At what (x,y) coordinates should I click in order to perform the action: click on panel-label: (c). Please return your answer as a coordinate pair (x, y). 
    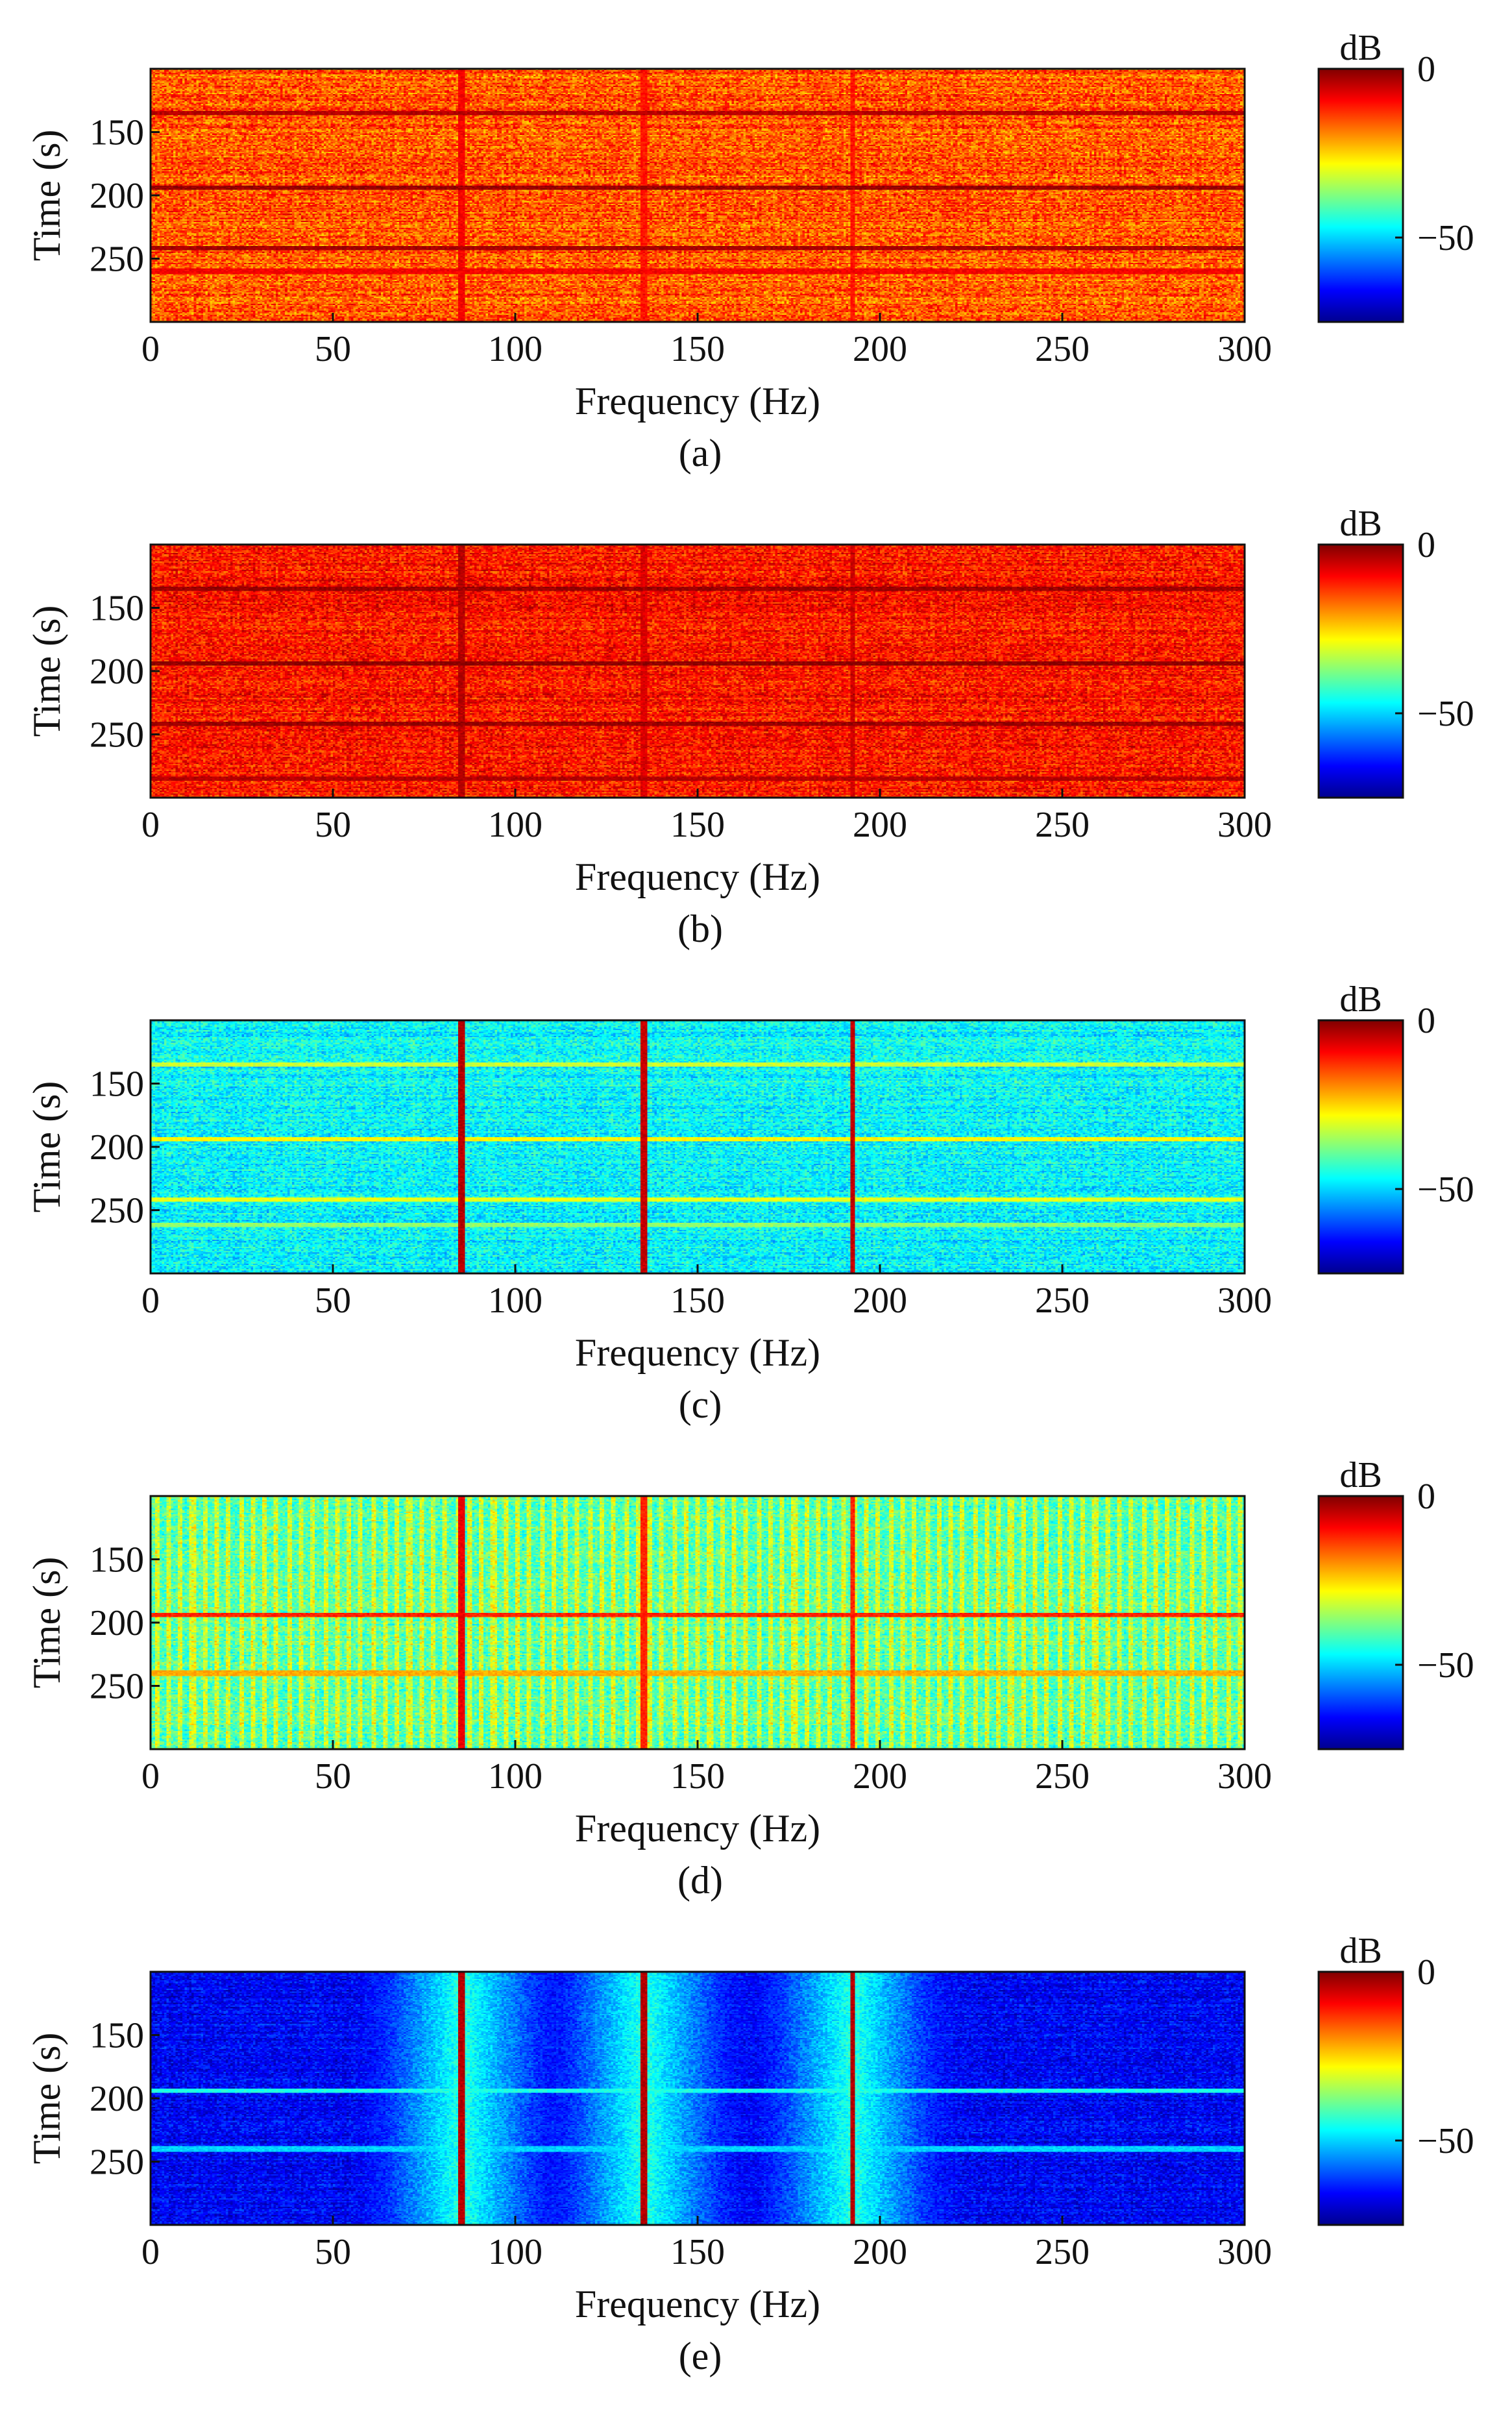
    Looking at the image, I should click on (700, 1404).